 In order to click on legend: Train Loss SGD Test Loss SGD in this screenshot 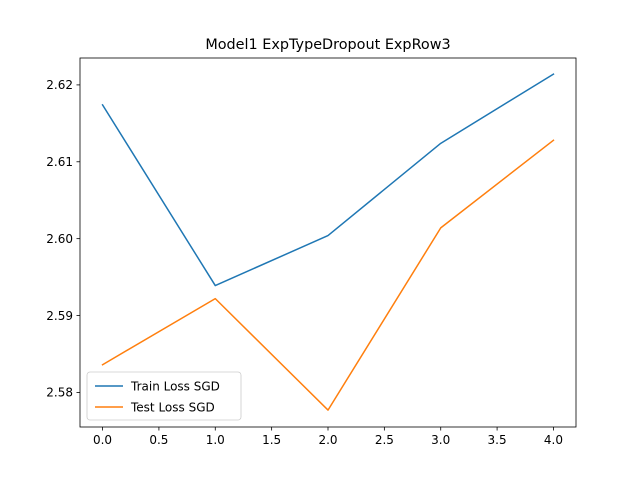, I will do `click(164, 396)`.